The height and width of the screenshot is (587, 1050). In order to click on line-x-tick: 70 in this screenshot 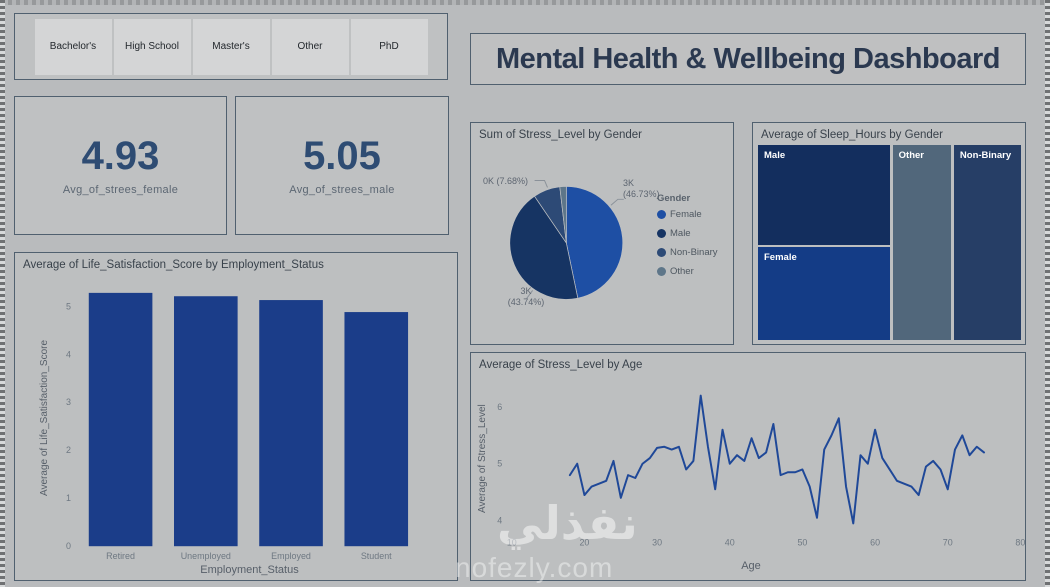, I will do `click(948, 542)`.